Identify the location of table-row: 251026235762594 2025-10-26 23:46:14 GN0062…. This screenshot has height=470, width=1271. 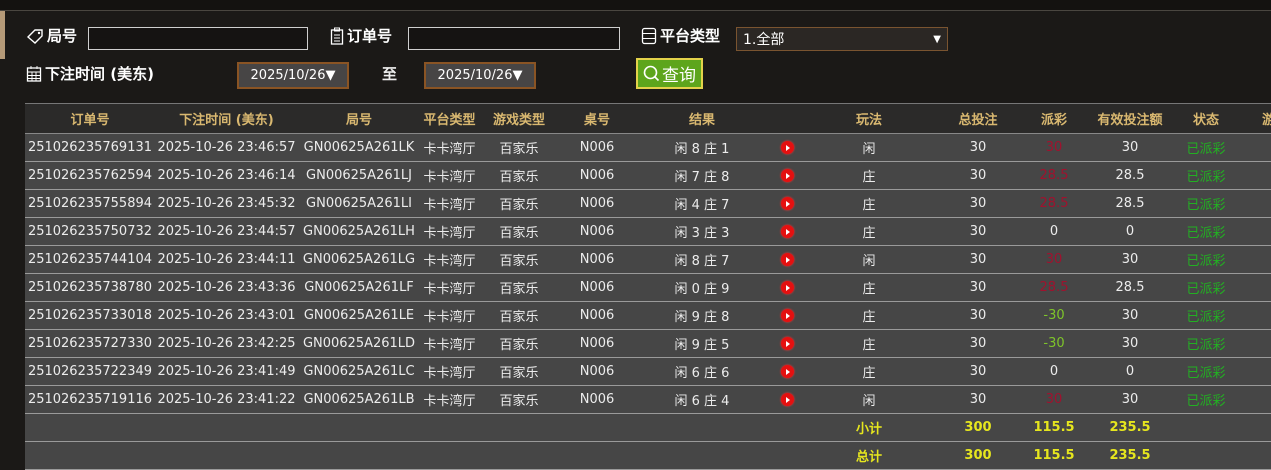
(648, 175).